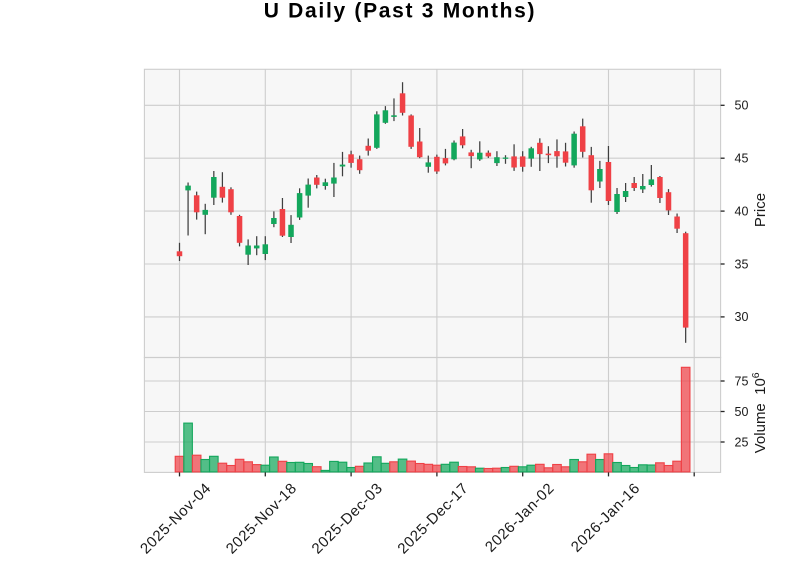 The width and height of the screenshot is (800, 575). Describe the element at coordinates (742, 442) in the screenshot. I see `svg-text: 25` at that location.